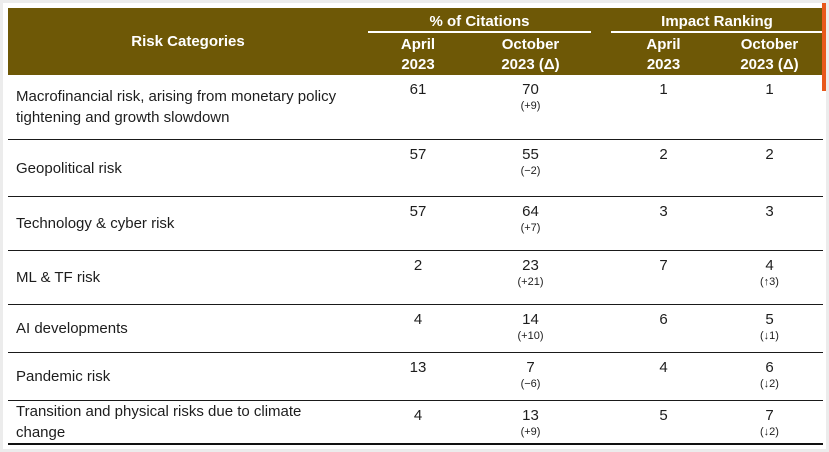 The width and height of the screenshot is (829, 452). Describe the element at coordinates (824, 47) in the screenshot. I see `right-edge-artifact` at that location.